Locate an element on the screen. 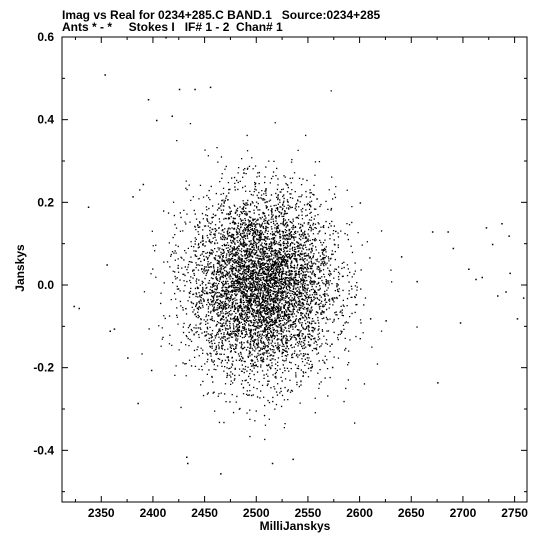  y-tick-label: 0.2 is located at coordinates (45, 202).